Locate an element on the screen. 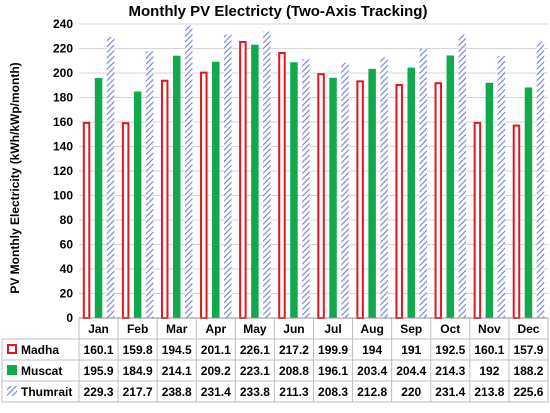  bar-muscat-aug is located at coordinates (372, 193).